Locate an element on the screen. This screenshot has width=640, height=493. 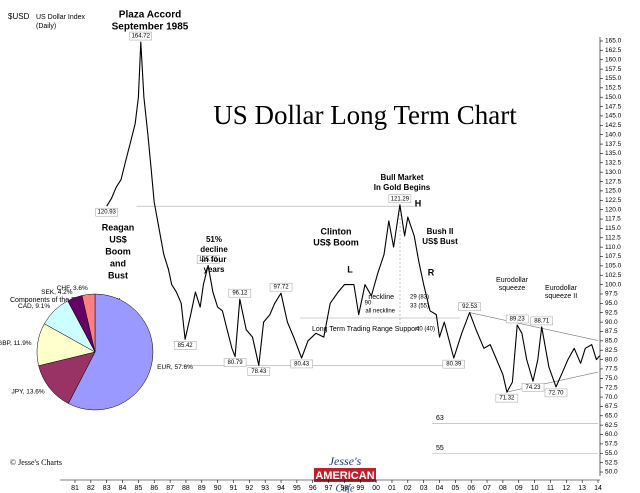
value-label: 85.42 is located at coordinates (186, 346).